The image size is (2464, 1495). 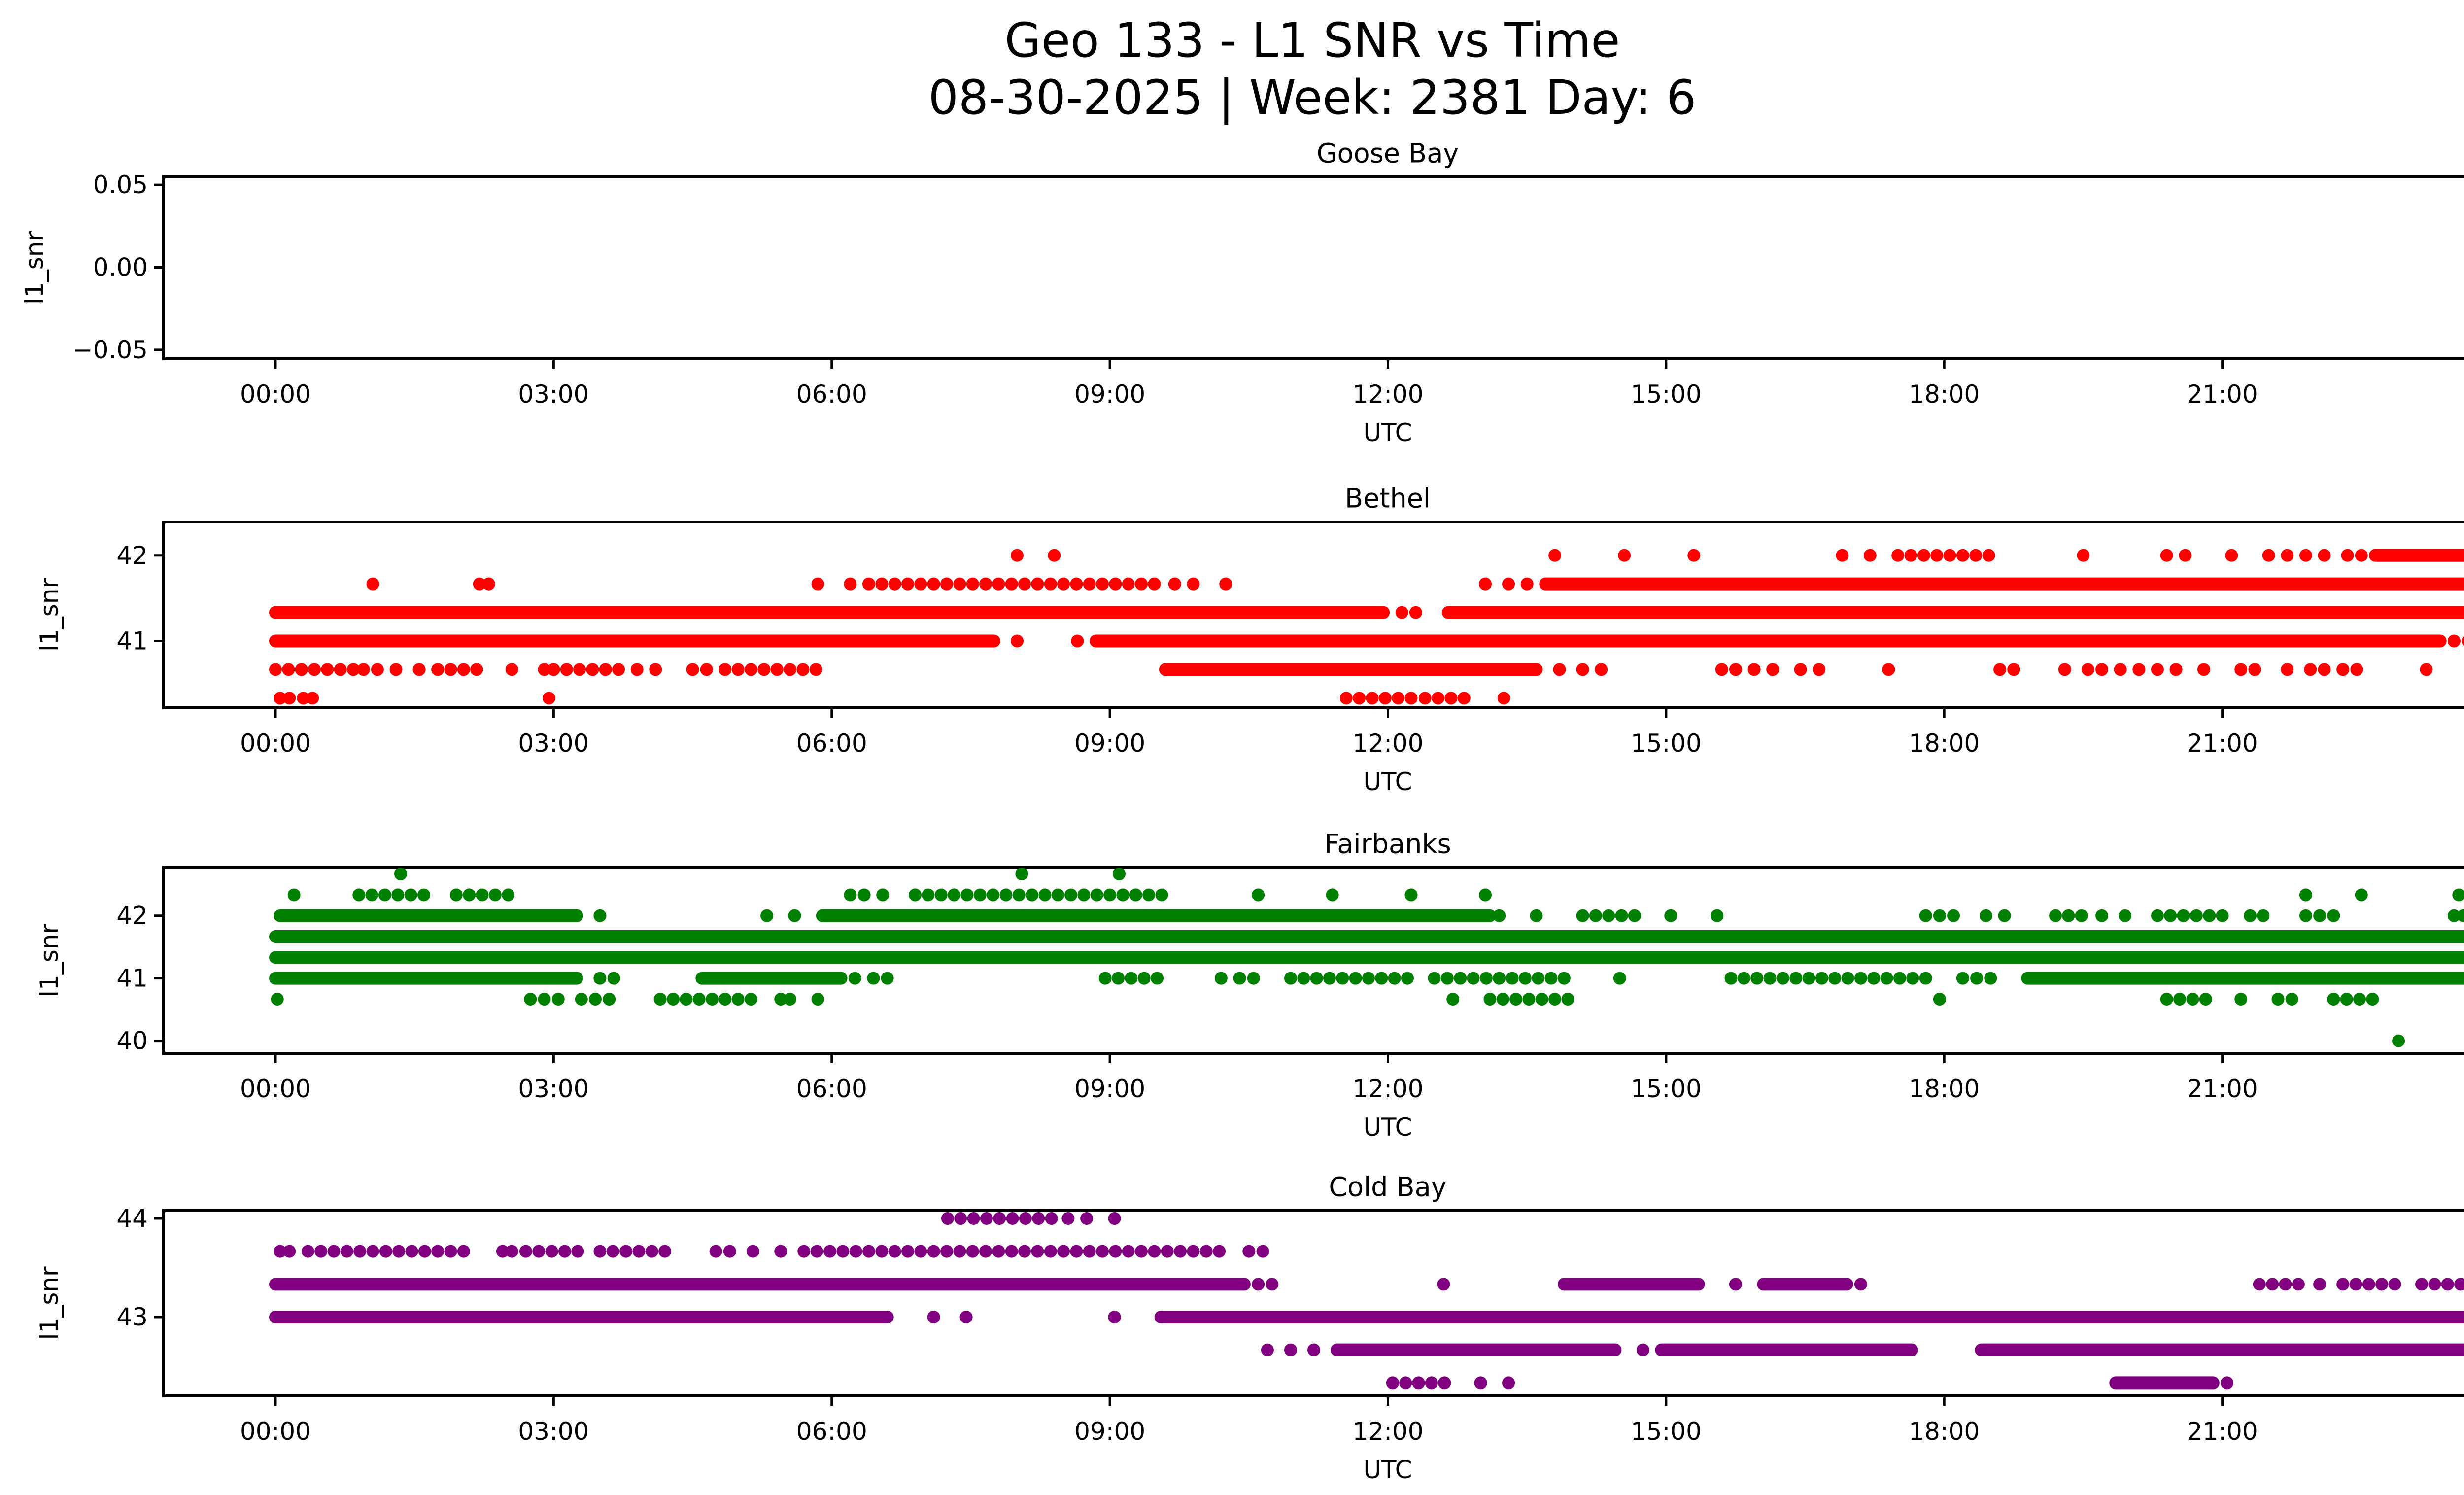 What do you see at coordinates (892, 698) in the screenshot?
I see `snr-level-40p333` at bounding box center [892, 698].